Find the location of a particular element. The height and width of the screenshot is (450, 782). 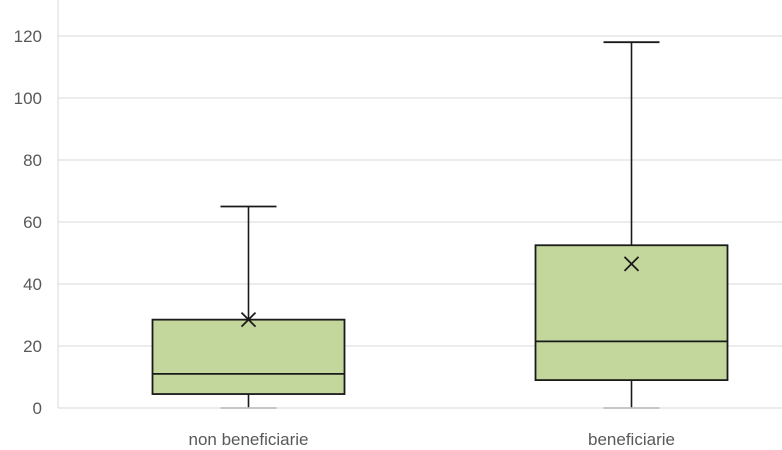

y-tick-label-60: 60 is located at coordinates (32, 222).